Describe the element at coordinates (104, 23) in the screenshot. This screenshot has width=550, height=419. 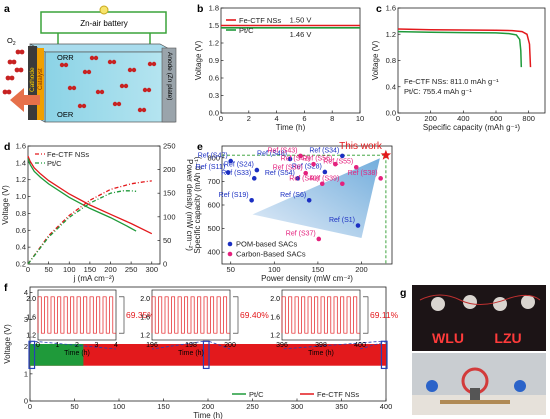
I see `battery-label: Zn-air battery` at that location.